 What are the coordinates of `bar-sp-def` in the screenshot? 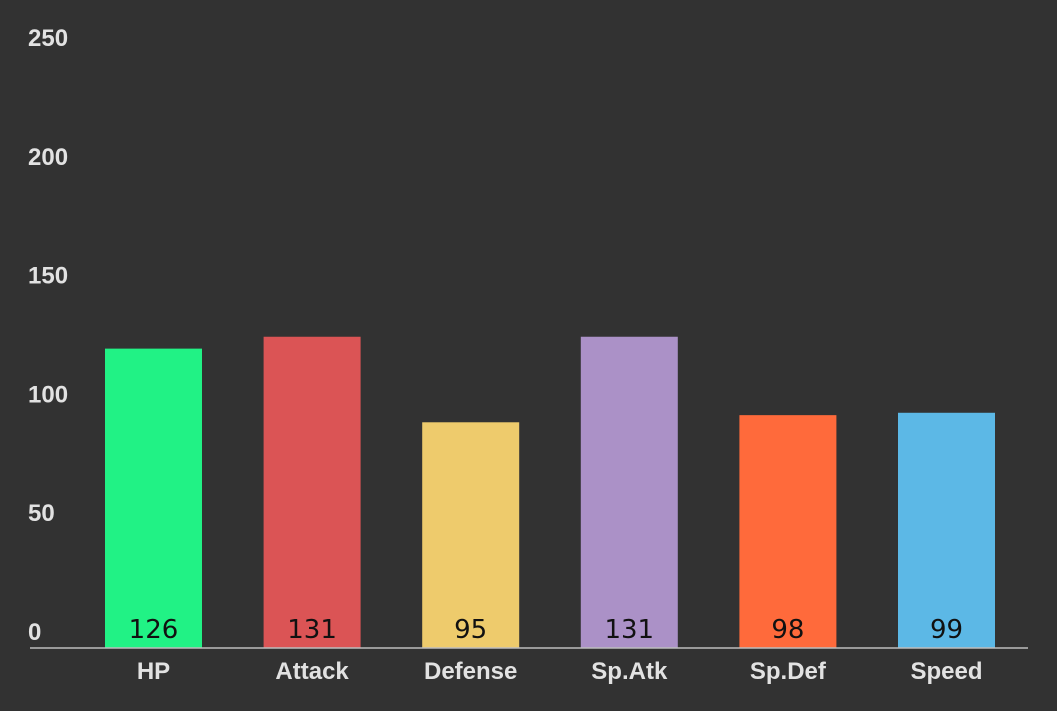 It's located at (788, 531).